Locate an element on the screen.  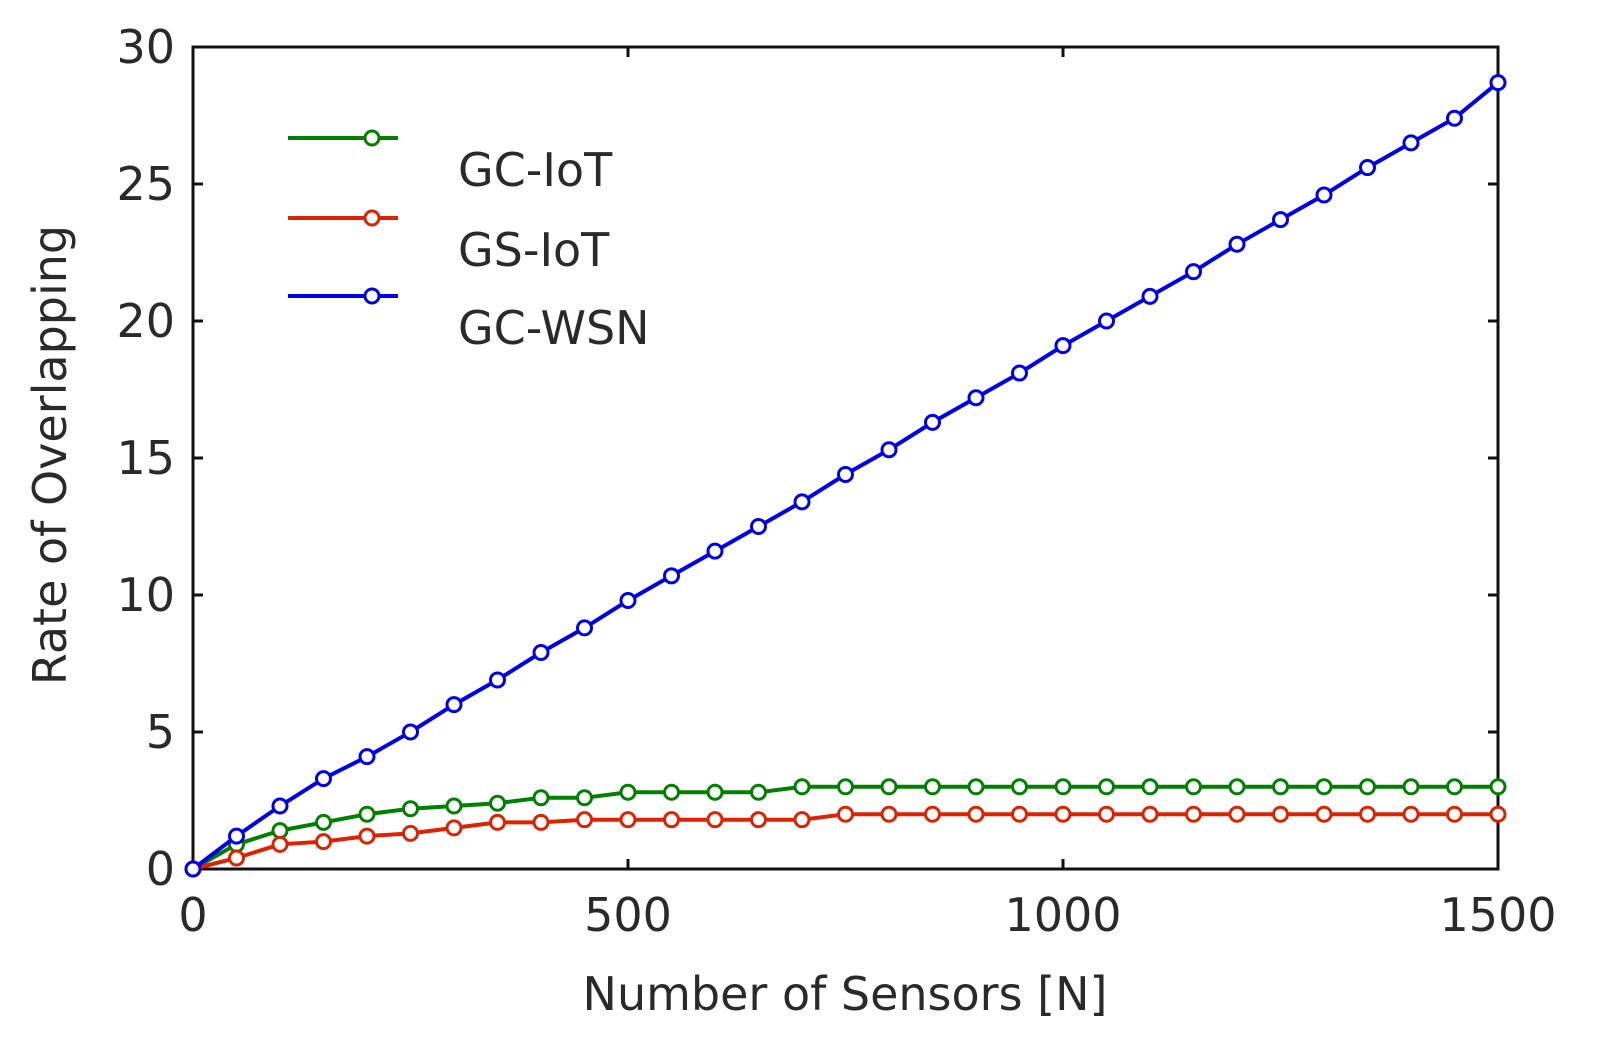
y-tick-label: 20 is located at coordinates (145, 321).